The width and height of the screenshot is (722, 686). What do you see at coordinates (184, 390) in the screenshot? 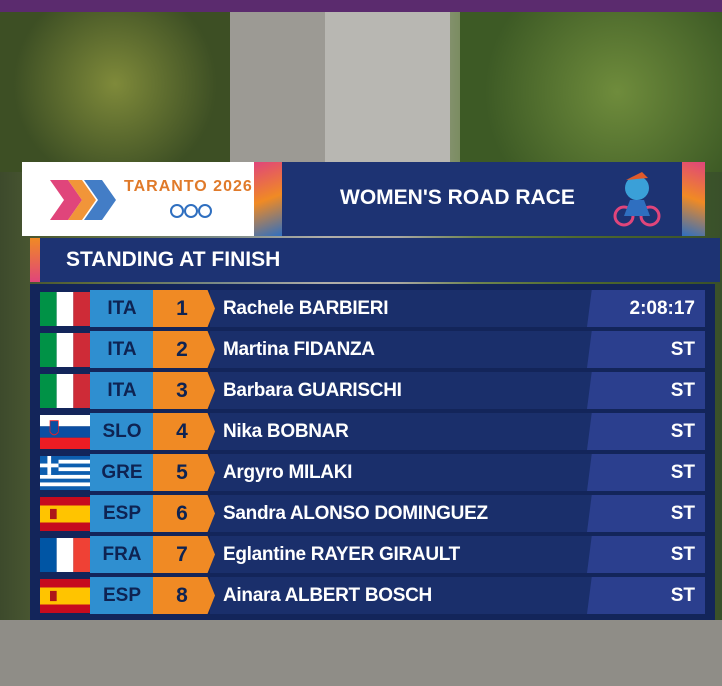
I see `position: 3` at bounding box center [184, 390].